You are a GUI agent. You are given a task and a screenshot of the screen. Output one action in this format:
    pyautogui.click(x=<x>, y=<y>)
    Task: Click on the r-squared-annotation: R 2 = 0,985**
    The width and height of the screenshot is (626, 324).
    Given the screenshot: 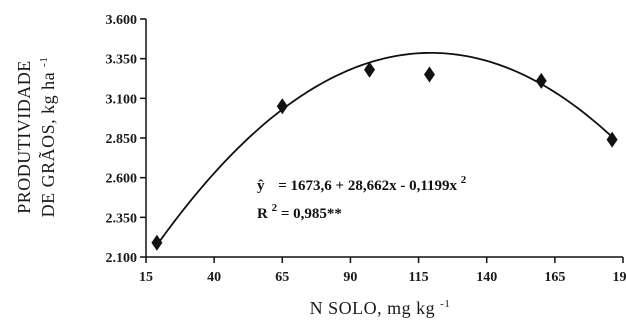 What is the action you would take?
    pyautogui.click(x=299, y=210)
    